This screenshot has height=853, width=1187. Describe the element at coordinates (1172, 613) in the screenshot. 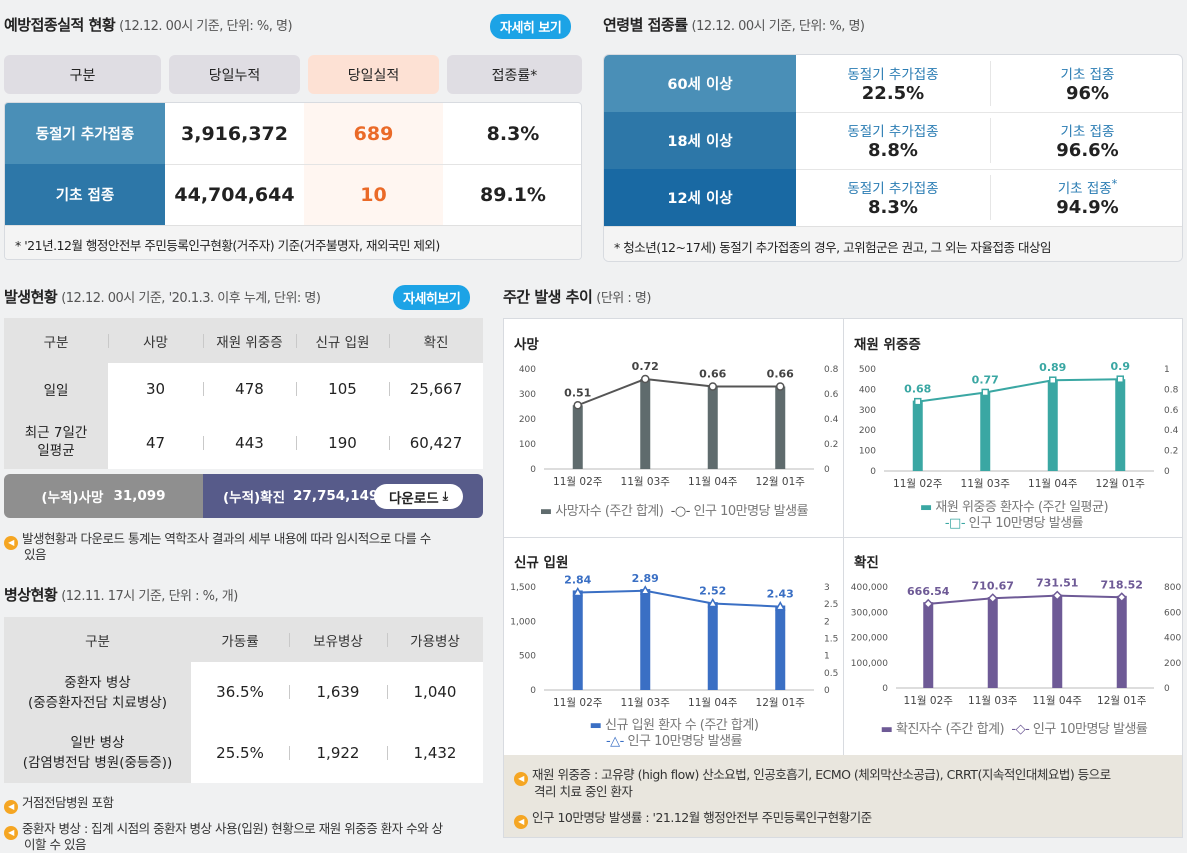

I see `y2-tick-label: 600` at that location.